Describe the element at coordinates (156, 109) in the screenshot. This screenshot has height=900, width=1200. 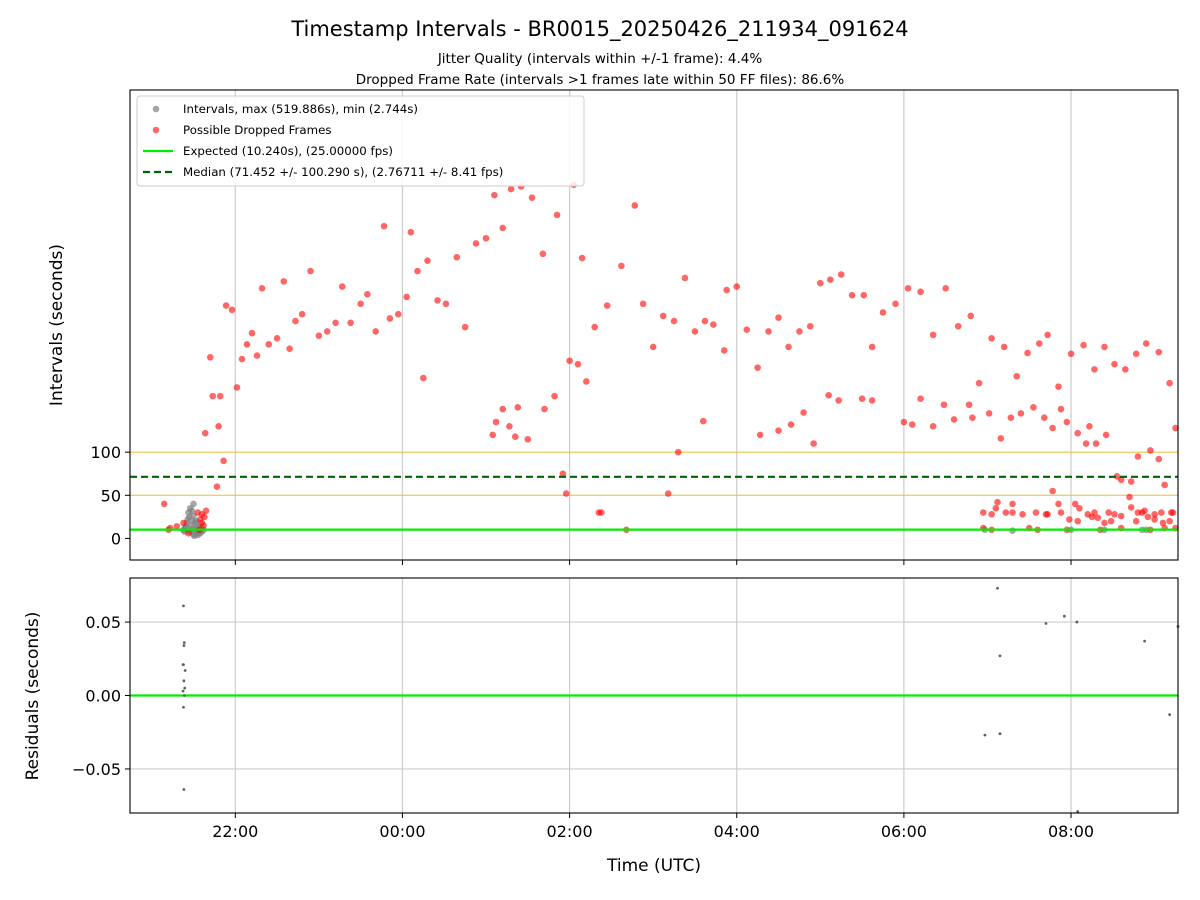
I see `legend-marker-intervals` at that location.